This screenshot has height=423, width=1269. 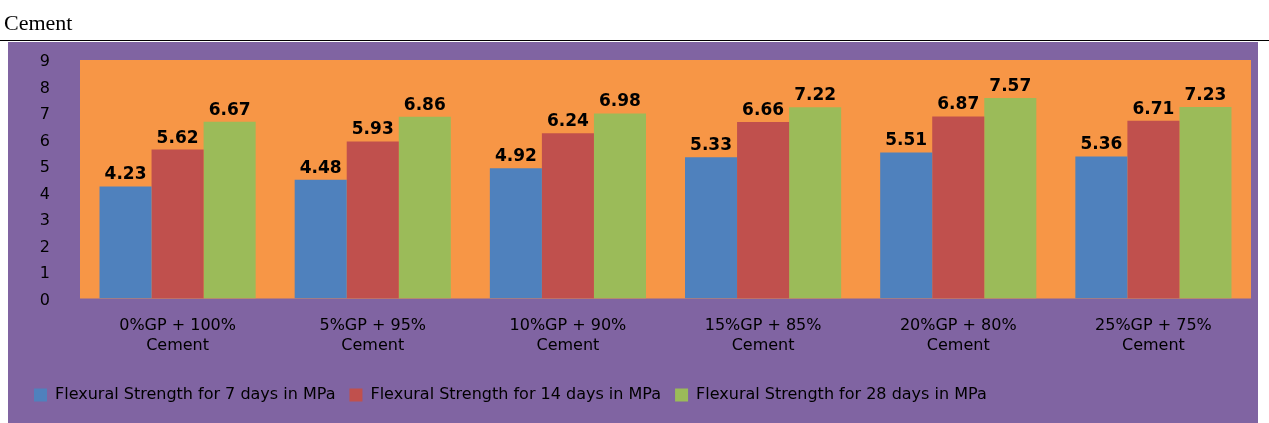 What do you see at coordinates (568, 334) in the screenshot?
I see `x-tick-label: 10%GP + 90% Cement` at bounding box center [568, 334].